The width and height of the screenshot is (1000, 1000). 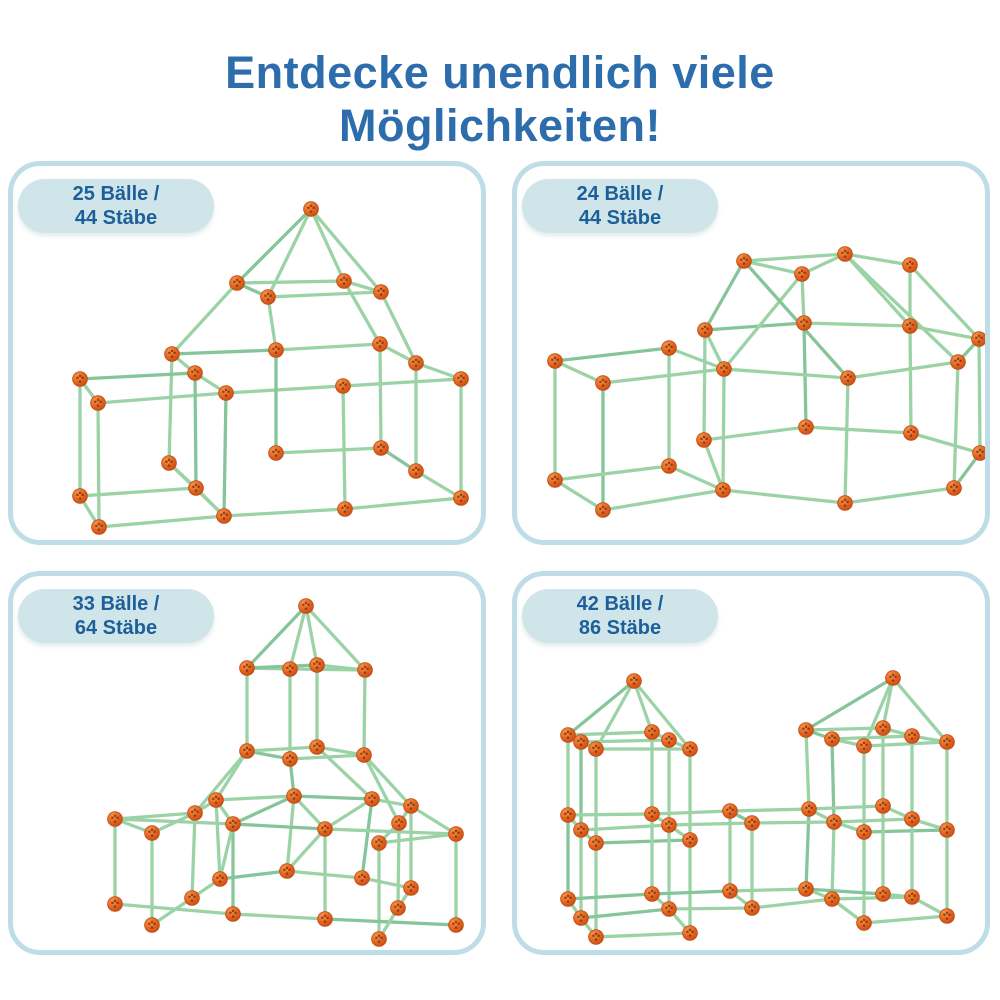 What do you see at coordinates (116, 206) in the screenshot?
I see `count-badge: 25 Bälle / 44 Stäbe` at bounding box center [116, 206].